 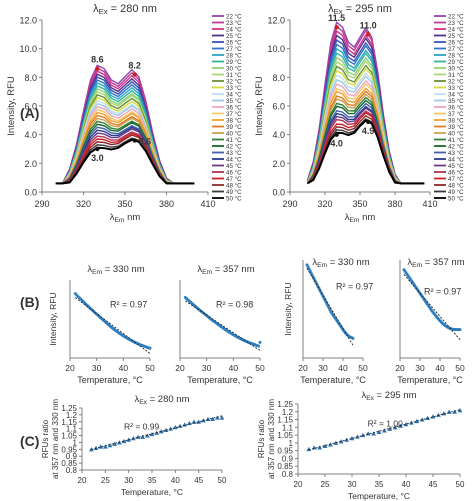 What do you see at coordinates (134, 74) in the screenshot?
I see `peak-marker` at bounding box center [134, 74].